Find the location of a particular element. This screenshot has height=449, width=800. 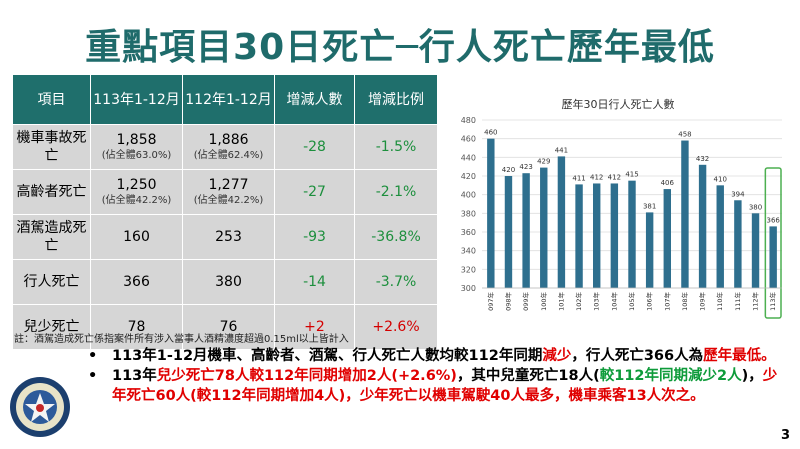

data-label: 380 is located at coordinates (755, 207).